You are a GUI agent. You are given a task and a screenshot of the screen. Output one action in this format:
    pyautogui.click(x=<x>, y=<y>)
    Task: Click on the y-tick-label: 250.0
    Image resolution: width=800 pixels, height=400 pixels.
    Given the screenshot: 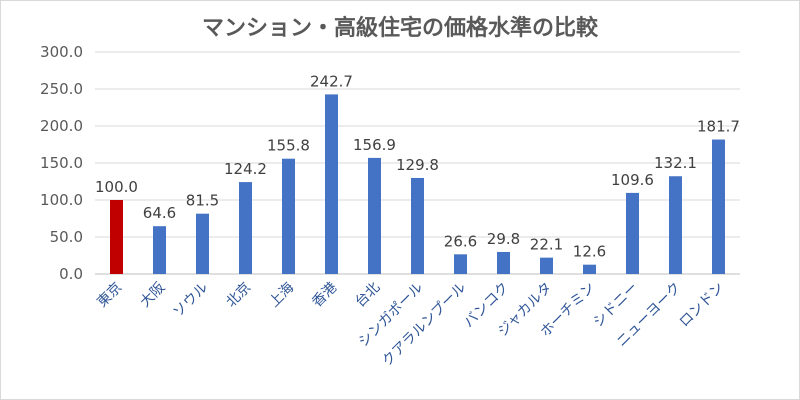 What is the action you would take?
    pyautogui.click(x=61, y=89)
    